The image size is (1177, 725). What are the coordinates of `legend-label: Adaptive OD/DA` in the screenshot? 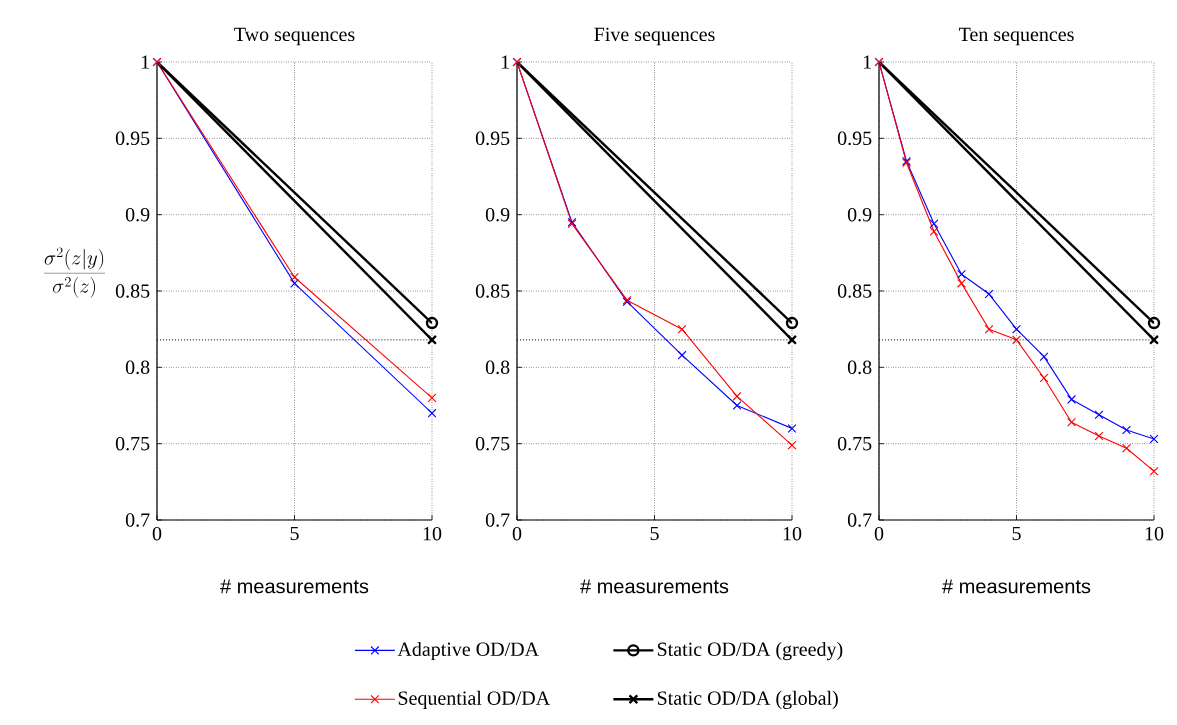 It's located at (468, 651).